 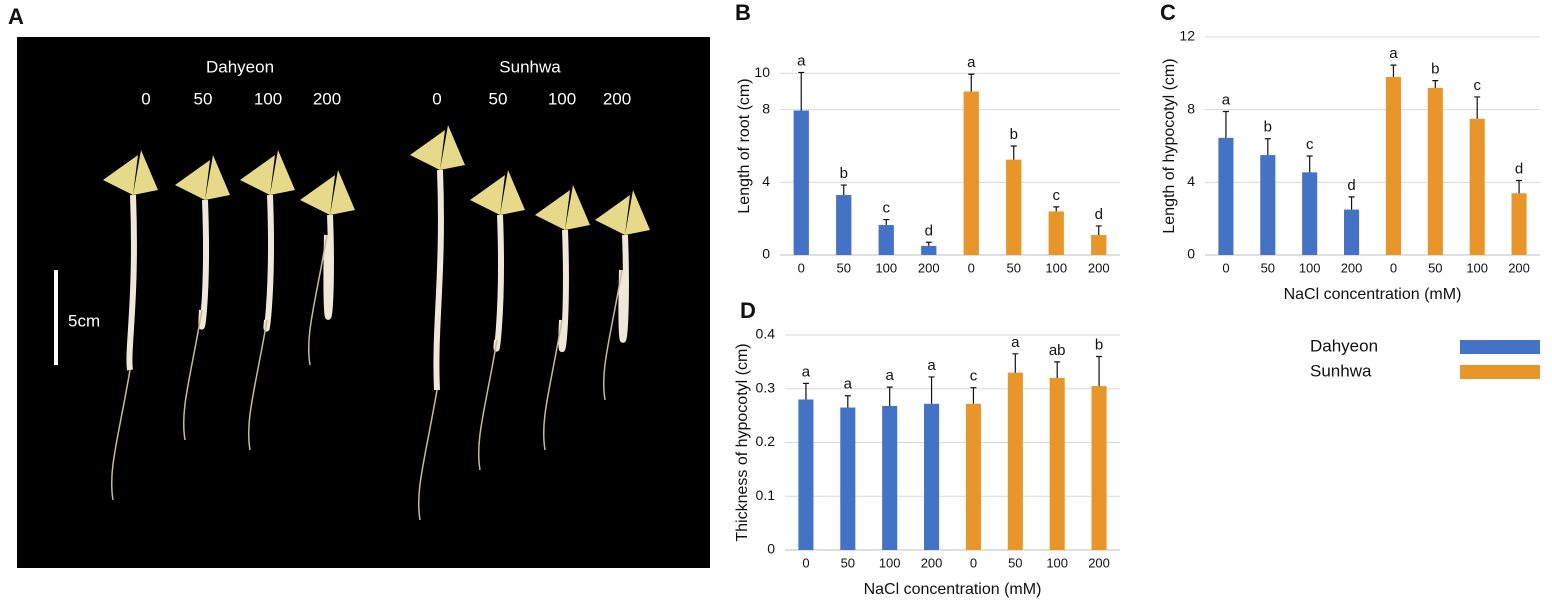 What do you see at coordinates (743, 12) in the screenshot?
I see `panel-label: B` at bounding box center [743, 12].